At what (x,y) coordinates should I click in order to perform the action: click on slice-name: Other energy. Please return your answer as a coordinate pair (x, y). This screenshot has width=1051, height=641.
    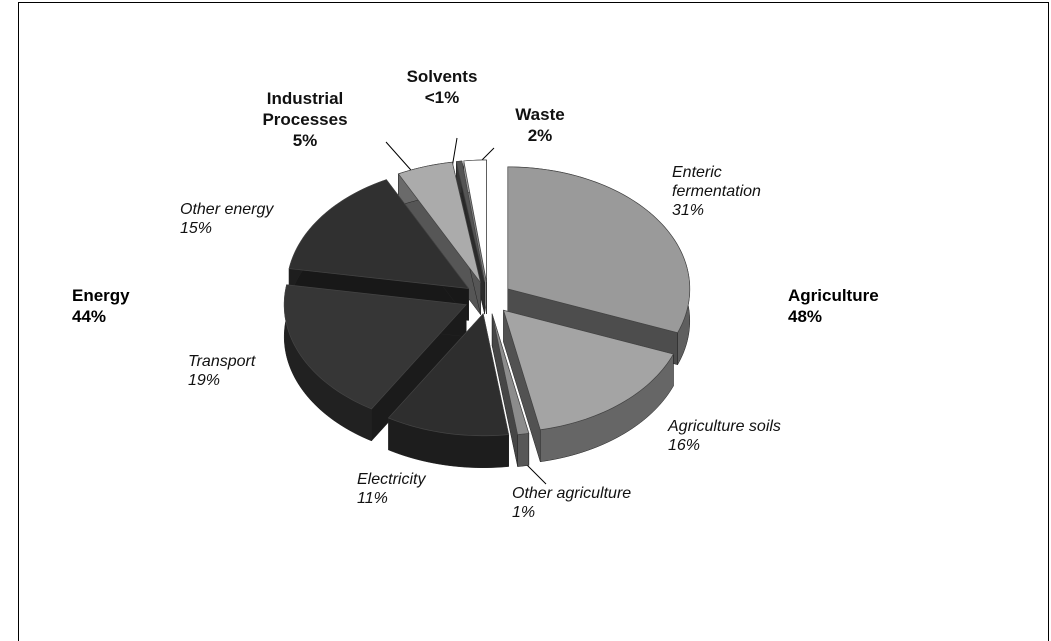
    Looking at the image, I should click on (227, 209).